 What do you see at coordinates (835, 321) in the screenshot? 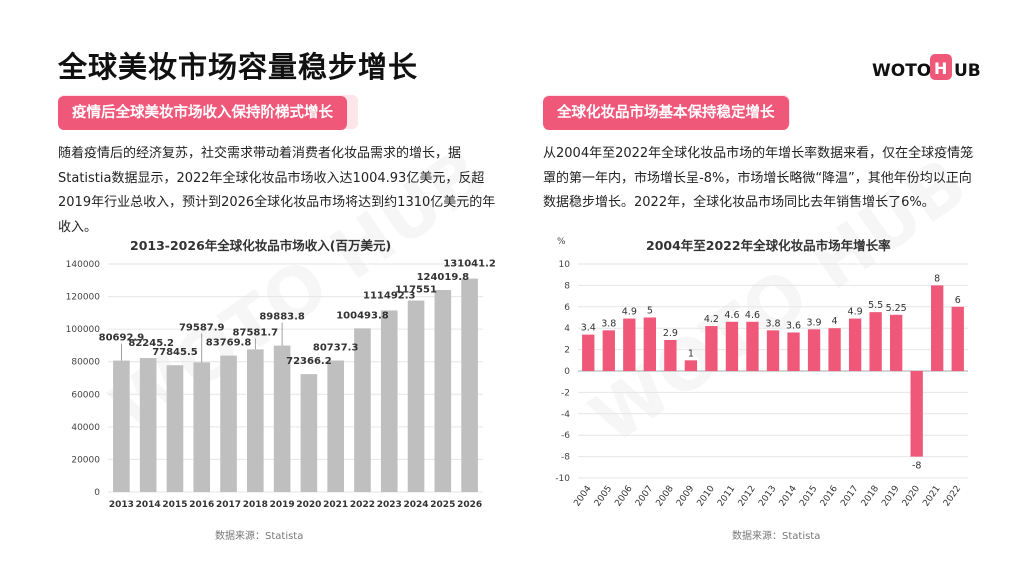
I see `data-label: 4` at bounding box center [835, 321].